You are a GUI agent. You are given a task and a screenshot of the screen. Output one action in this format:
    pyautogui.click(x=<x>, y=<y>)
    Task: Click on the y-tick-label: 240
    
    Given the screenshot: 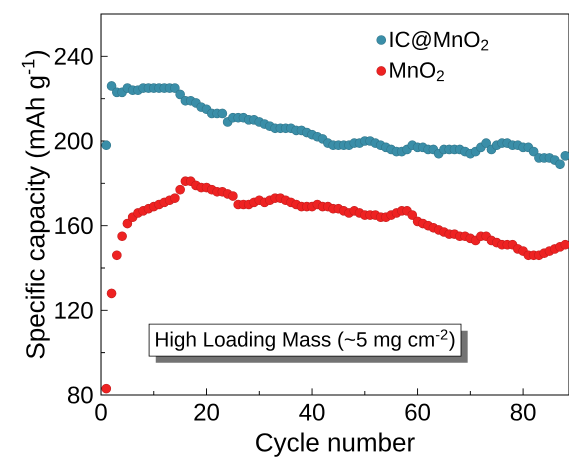 What is the action you would take?
    pyautogui.click(x=73, y=56)
    